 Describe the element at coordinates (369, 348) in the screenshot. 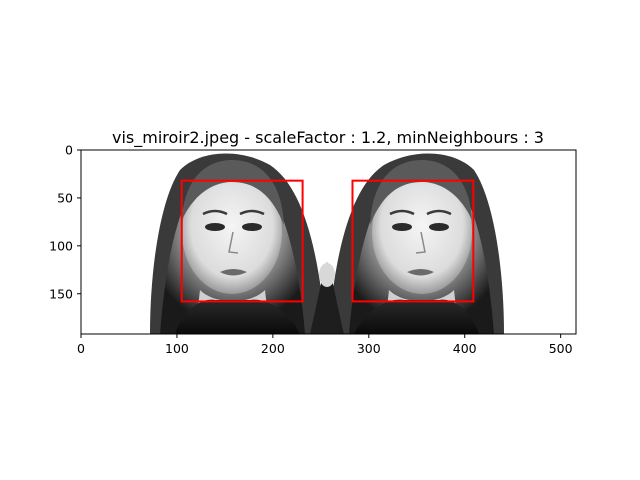

I see `x-tick-label: 300` at that location.